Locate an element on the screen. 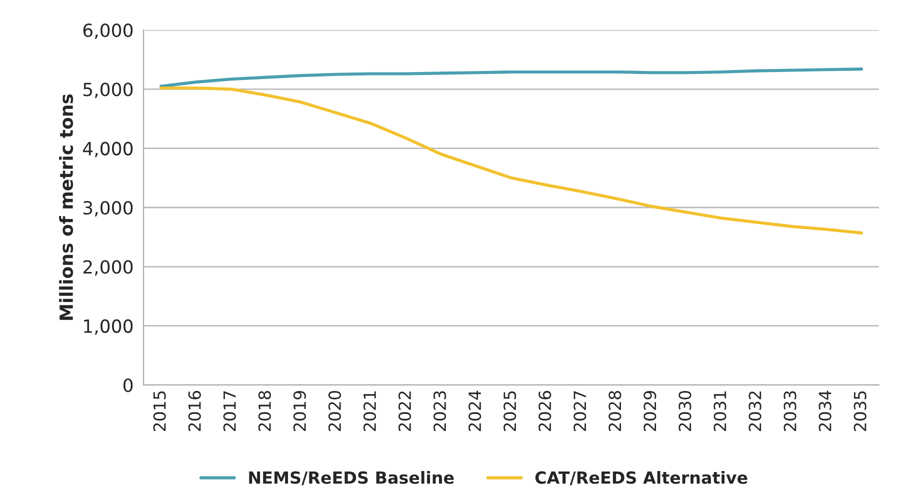  legend-label: CAT/ReEDS Alternative is located at coordinates (641, 478).